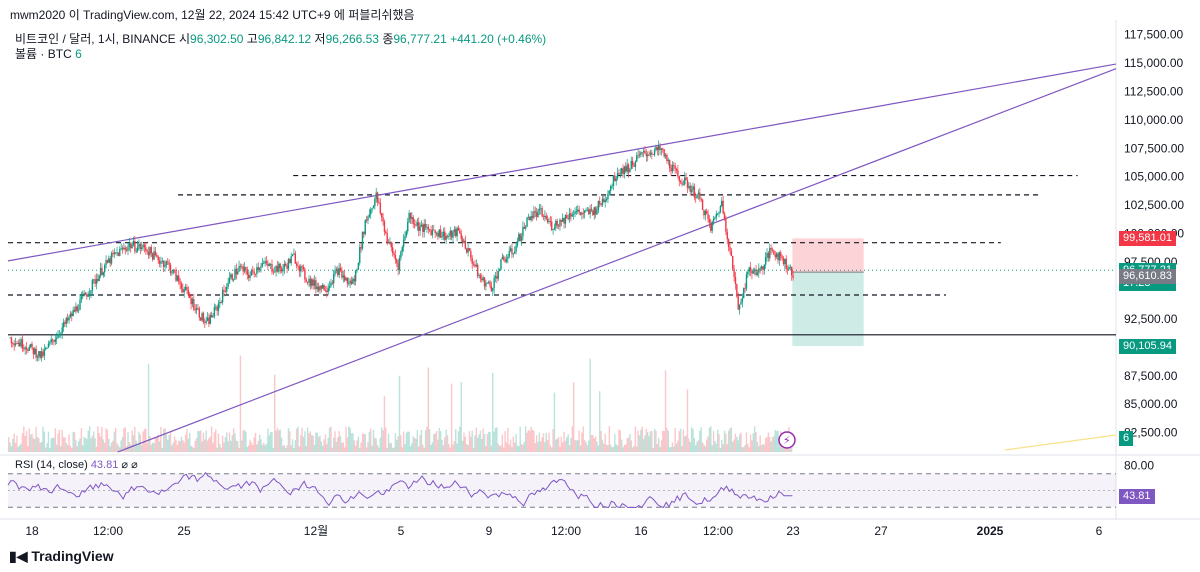  What do you see at coordinates (420, 39) in the screenshot?
I see `close-value: 96,777.21` at bounding box center [420, 39].